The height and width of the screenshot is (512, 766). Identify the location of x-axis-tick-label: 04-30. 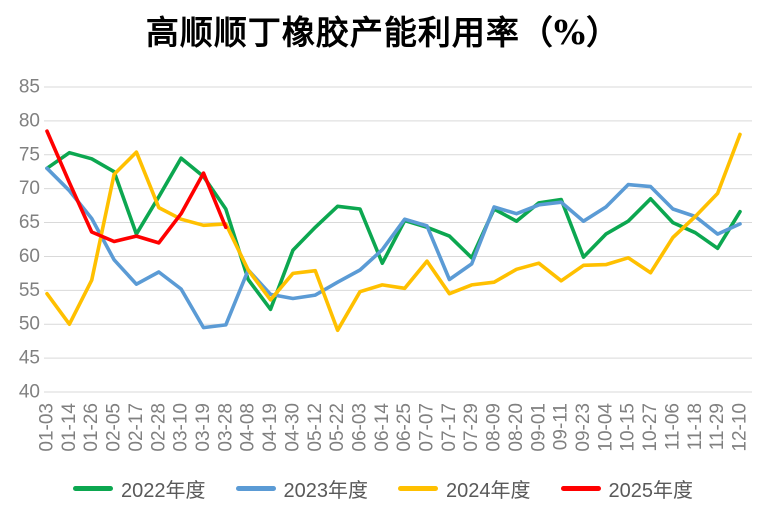
(292, 427).